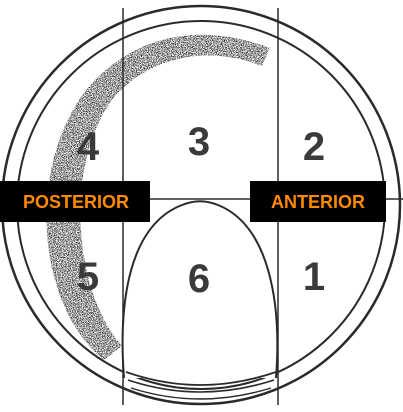 This screenshot has width=403, height=412. I want to click on anterior-tag: ANTERIOR, so click(318, 201).